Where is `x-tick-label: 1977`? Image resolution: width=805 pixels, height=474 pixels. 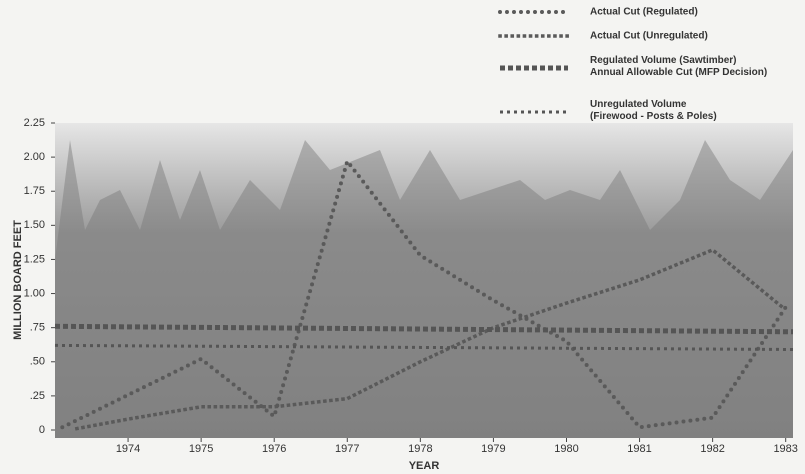
x-tick-label: 1977 is located at coordinates (347, 449).